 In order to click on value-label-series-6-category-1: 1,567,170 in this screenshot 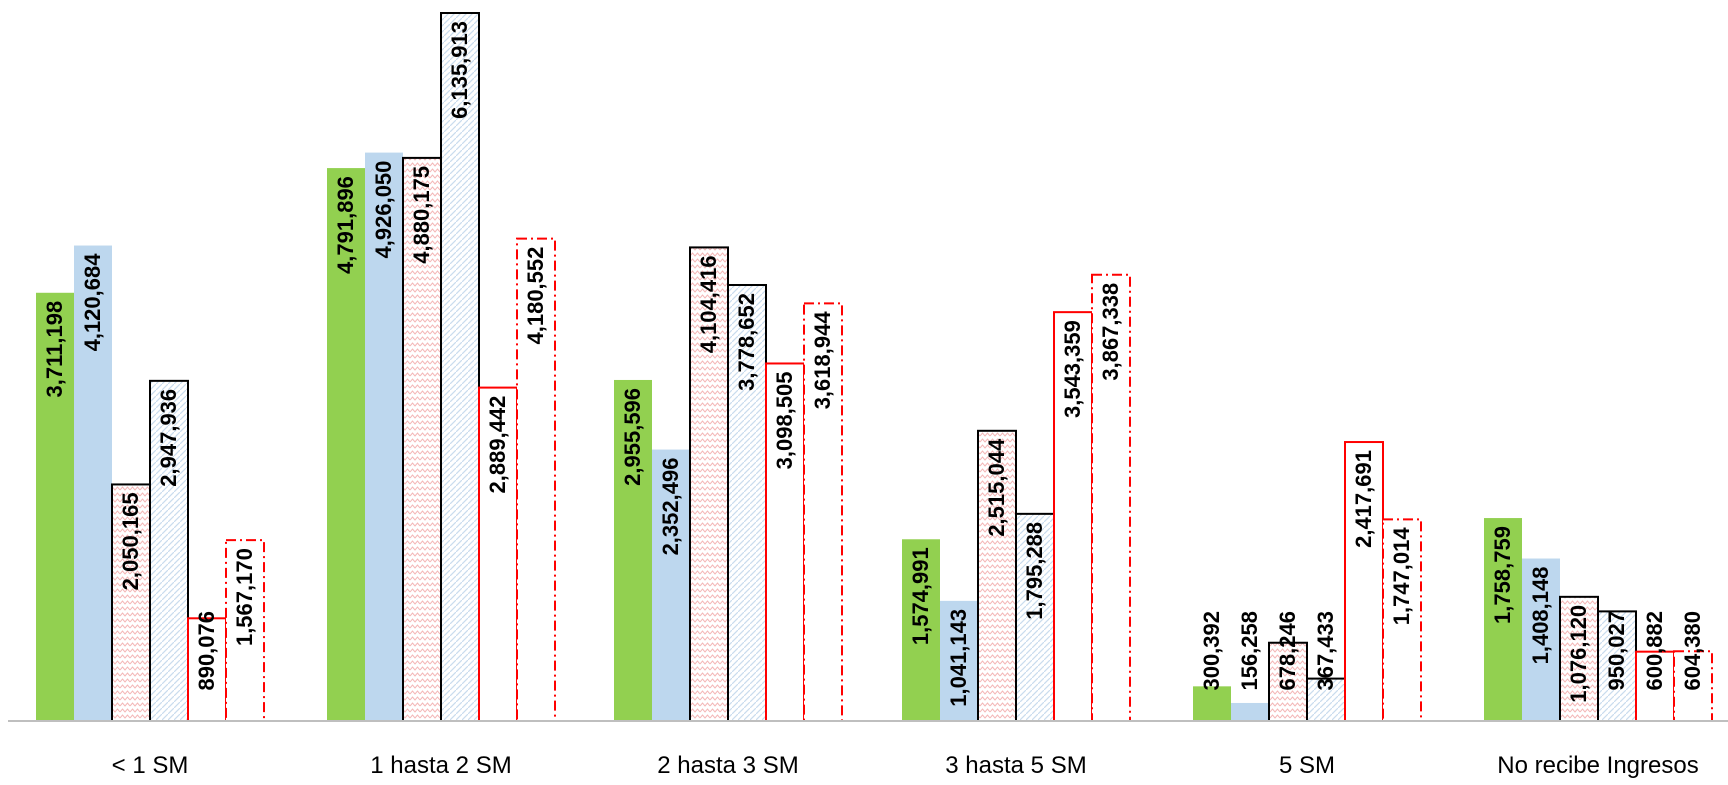, I will do `click(244, 597)`.